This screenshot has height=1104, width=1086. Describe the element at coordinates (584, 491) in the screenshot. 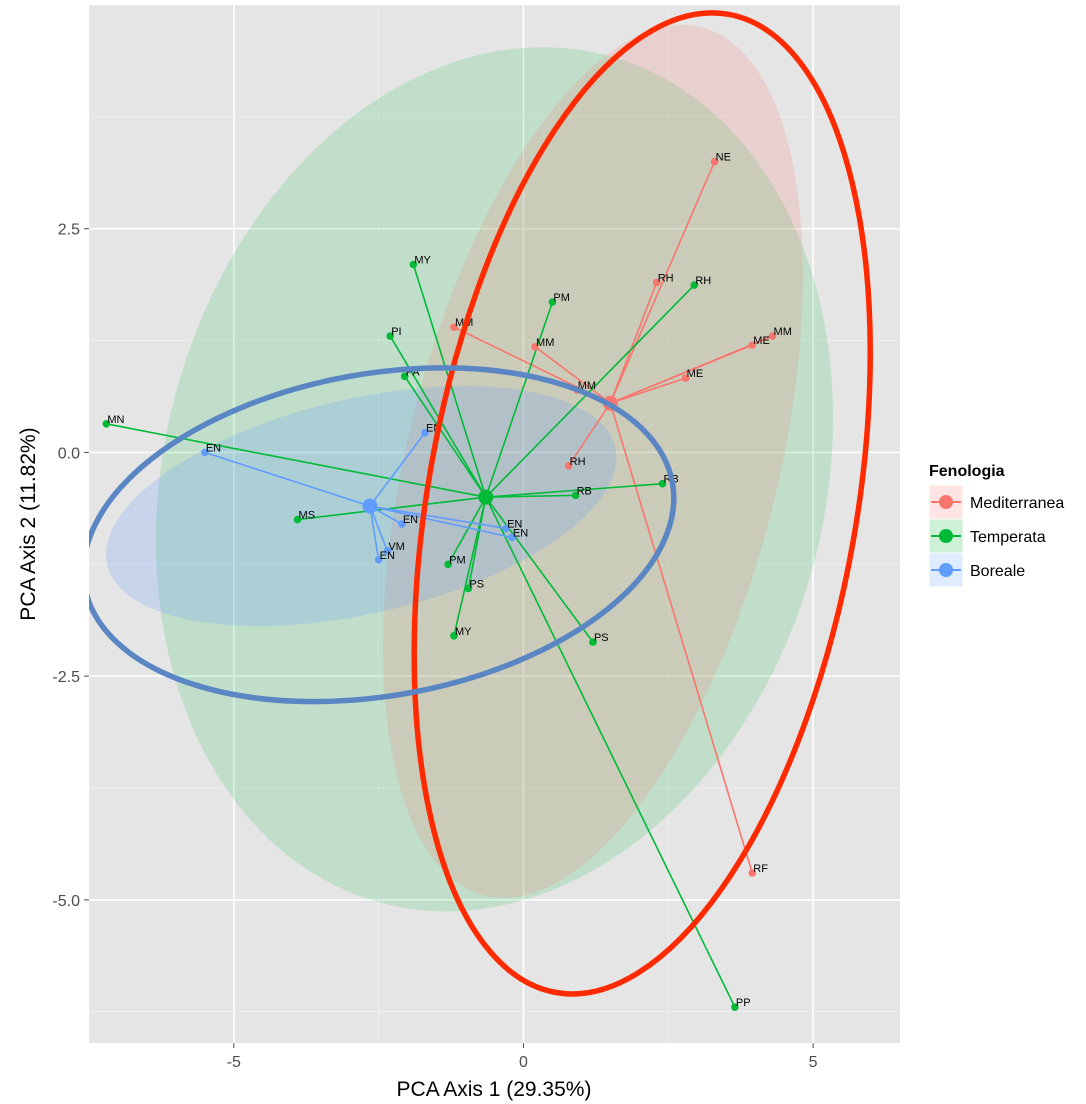

I see `point-label: RB` at that location.